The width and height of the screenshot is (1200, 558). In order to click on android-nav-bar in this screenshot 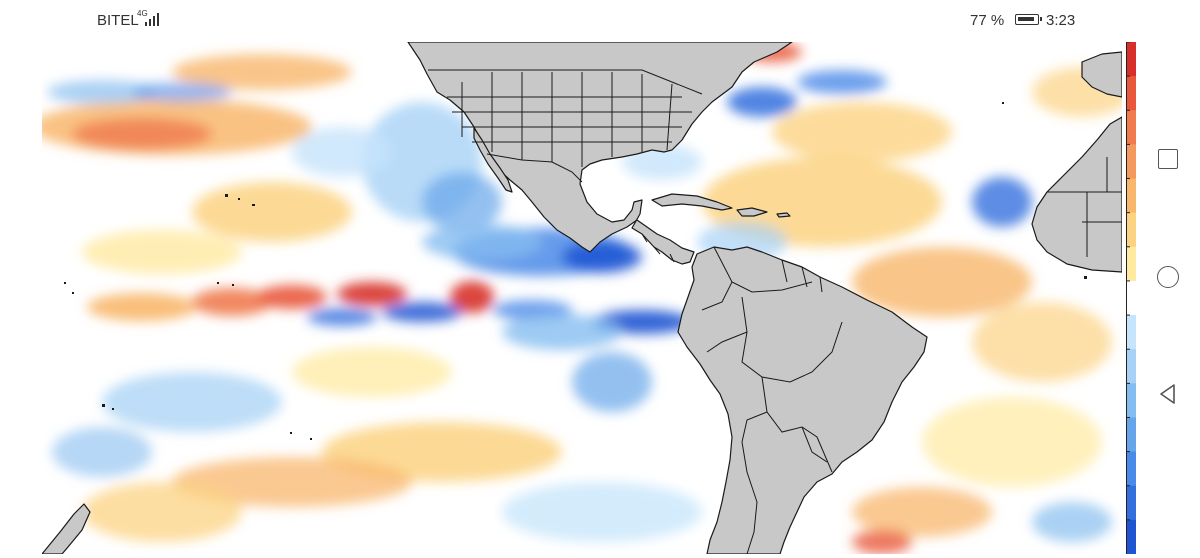, I will do `click(1169, 277)`.